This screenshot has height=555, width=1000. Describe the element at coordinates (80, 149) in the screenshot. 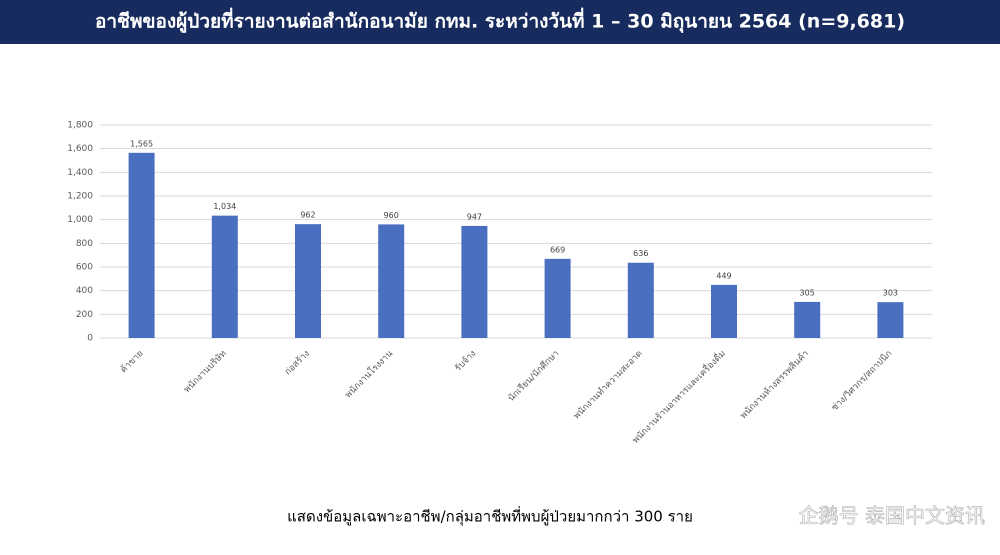

I see `y-tick-label: 1,600` at that location.